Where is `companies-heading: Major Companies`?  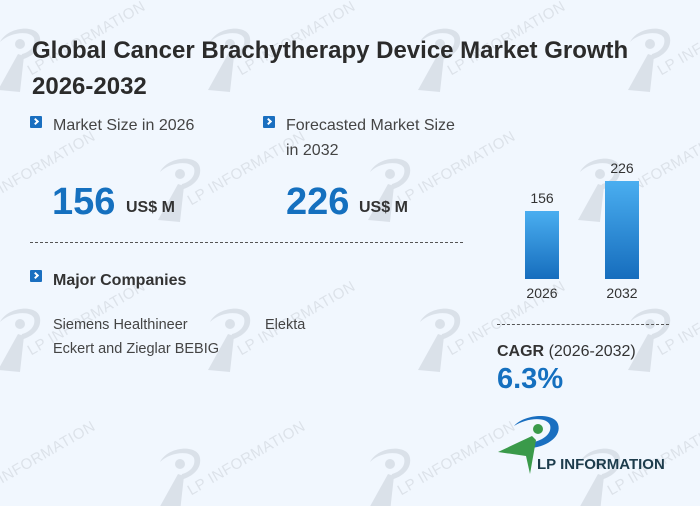 companies-heading: Major Companies is located at coordinates (120, 280).